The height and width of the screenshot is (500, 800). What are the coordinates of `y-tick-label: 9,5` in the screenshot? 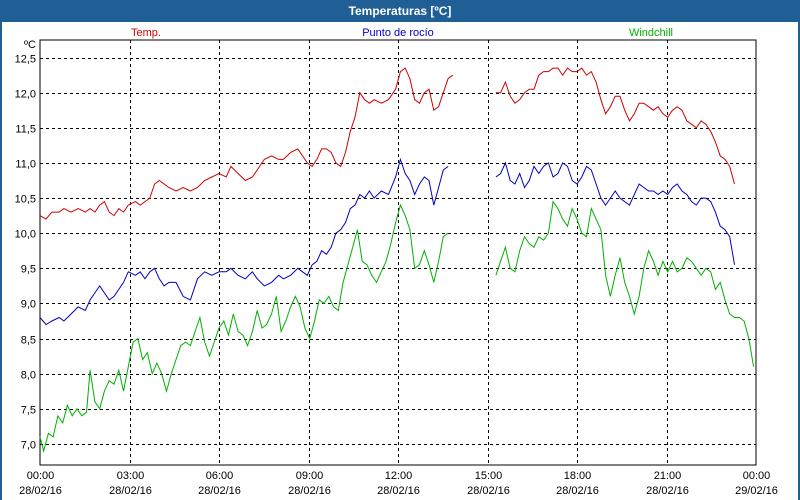 It's located at (28, 270).